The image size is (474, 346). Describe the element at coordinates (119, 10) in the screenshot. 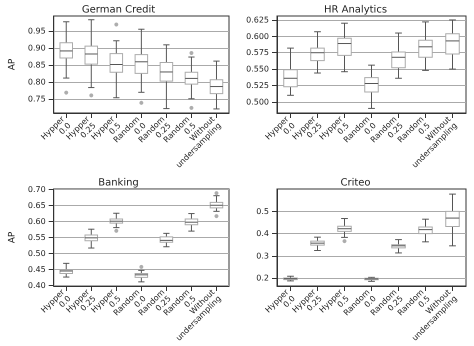

I see `chart-title: German Credit` at that location.